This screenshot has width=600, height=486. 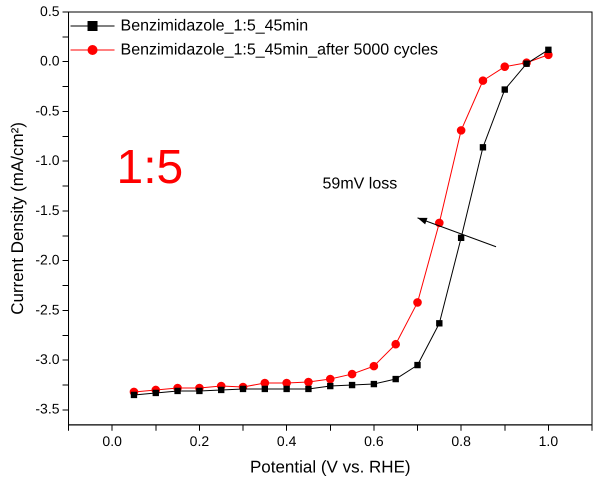 I want to click on y-tick-label: -3.0, so click(x=47, y=359).